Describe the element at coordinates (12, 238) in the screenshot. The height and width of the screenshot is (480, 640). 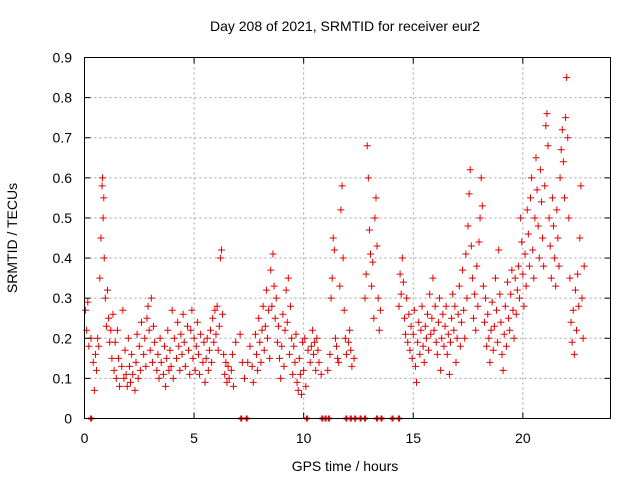
I see `y-axis-label: SRMTID / TECUs` at that location.